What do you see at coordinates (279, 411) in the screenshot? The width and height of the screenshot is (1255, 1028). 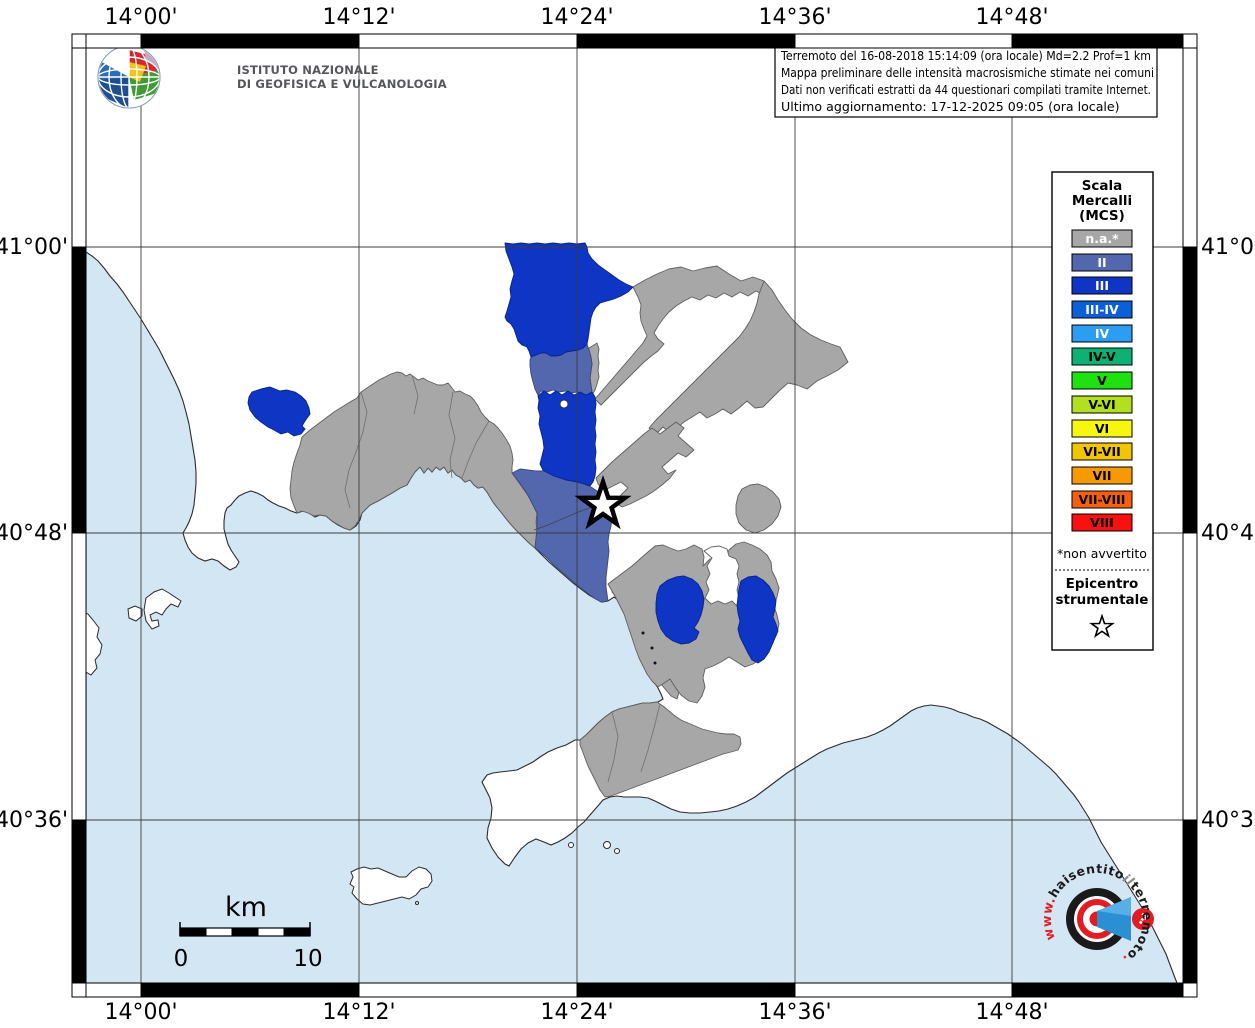 I see `municipality-iii-west` at bounding box center [279, 411].